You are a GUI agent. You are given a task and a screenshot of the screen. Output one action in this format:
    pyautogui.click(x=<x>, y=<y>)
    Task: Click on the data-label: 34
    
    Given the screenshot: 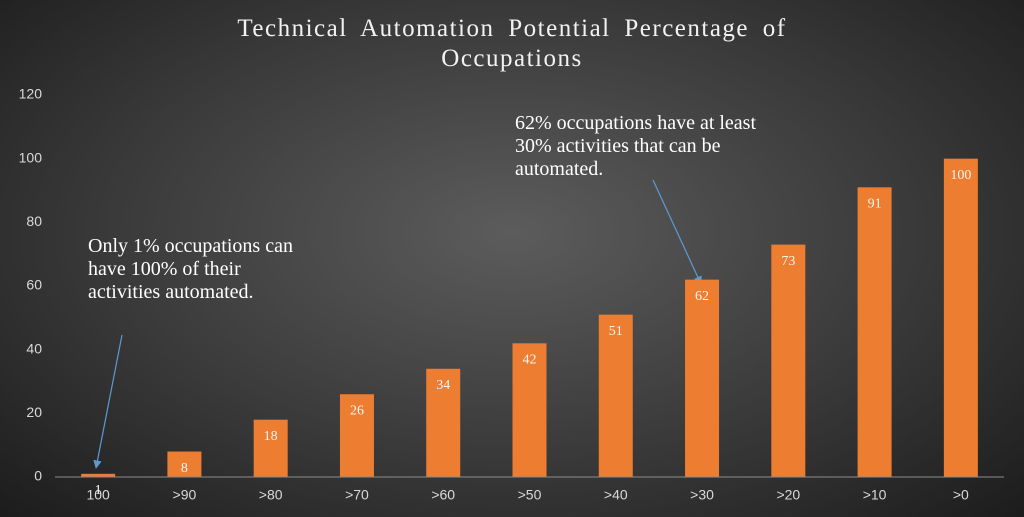 What is the action you would take?
    pyautogui.click(x=443, y=385)
    